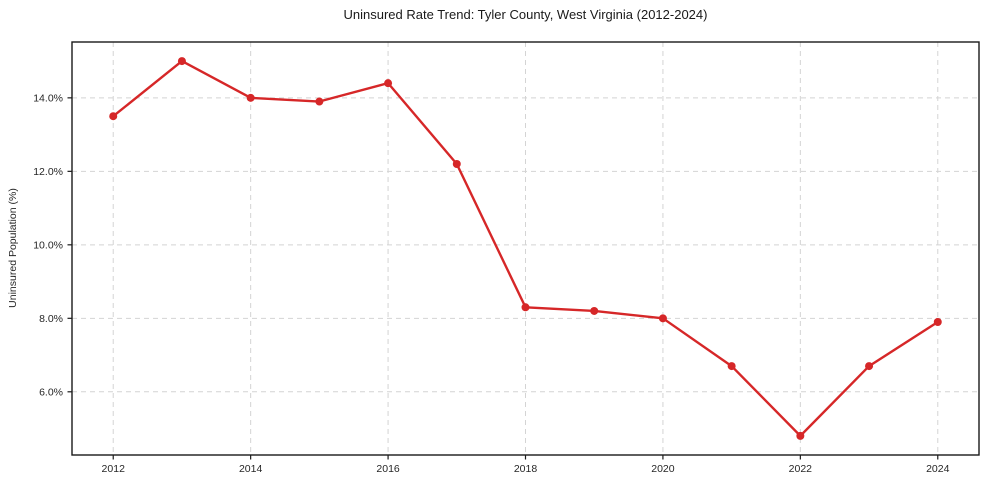 This screenshot has height=490, width=989. I want to click on x-tick-label: 2024, so click(938, 469).